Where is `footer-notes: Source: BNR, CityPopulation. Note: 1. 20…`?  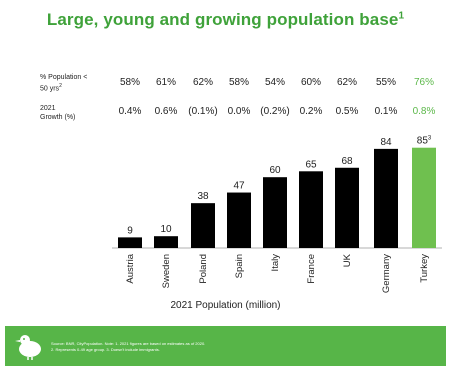
footer-notes: Source: BNR, CityPopulation. Note: 1. 20… is located at coordinates (128, 347).